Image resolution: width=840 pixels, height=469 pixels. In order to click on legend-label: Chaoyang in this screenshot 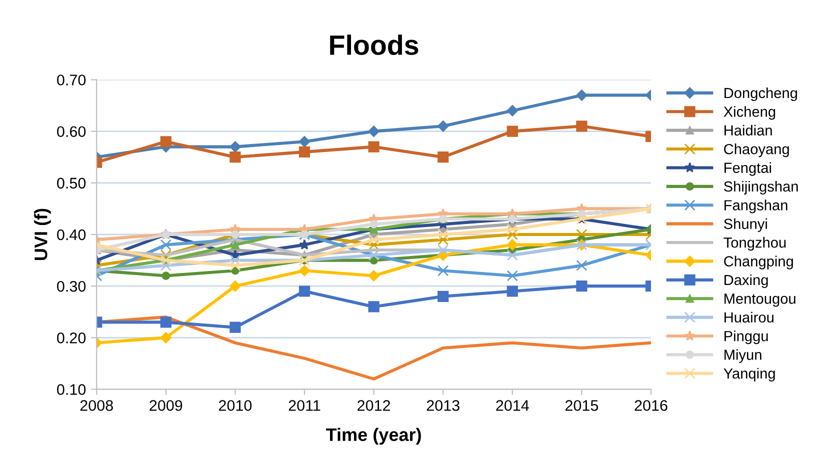, I will do `click(756, 151)`.